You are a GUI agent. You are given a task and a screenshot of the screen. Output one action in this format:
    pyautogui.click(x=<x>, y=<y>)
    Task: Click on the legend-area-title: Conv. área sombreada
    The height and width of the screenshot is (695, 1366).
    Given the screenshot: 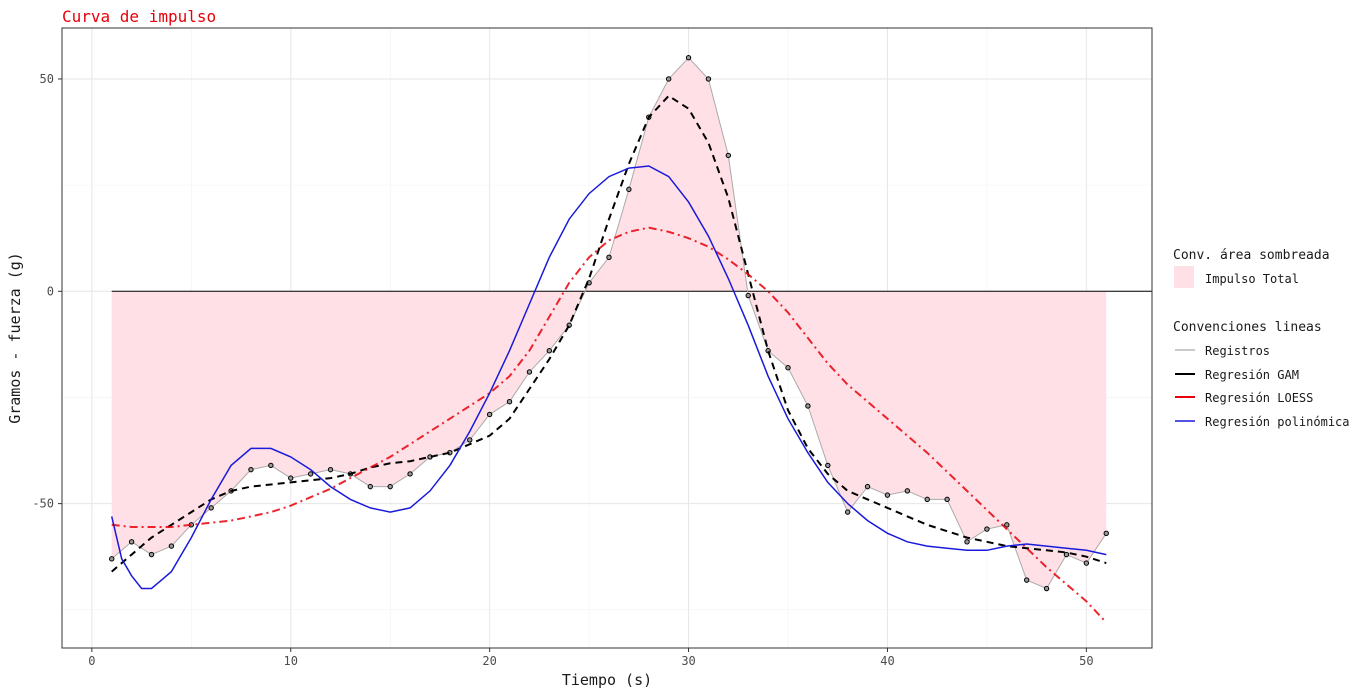 What is the action you would take?
    pyautogui.click(x=1251, y=255)
    